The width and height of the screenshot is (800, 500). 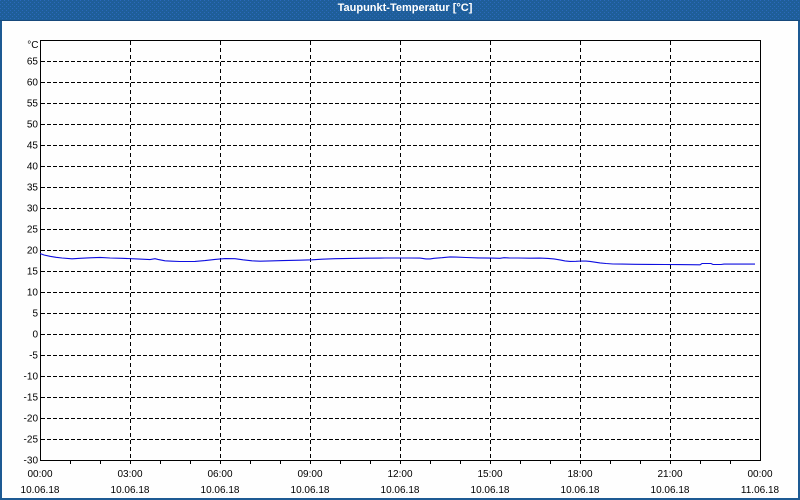 I want to click on svg-text: 30, so click(x=33, y=209).